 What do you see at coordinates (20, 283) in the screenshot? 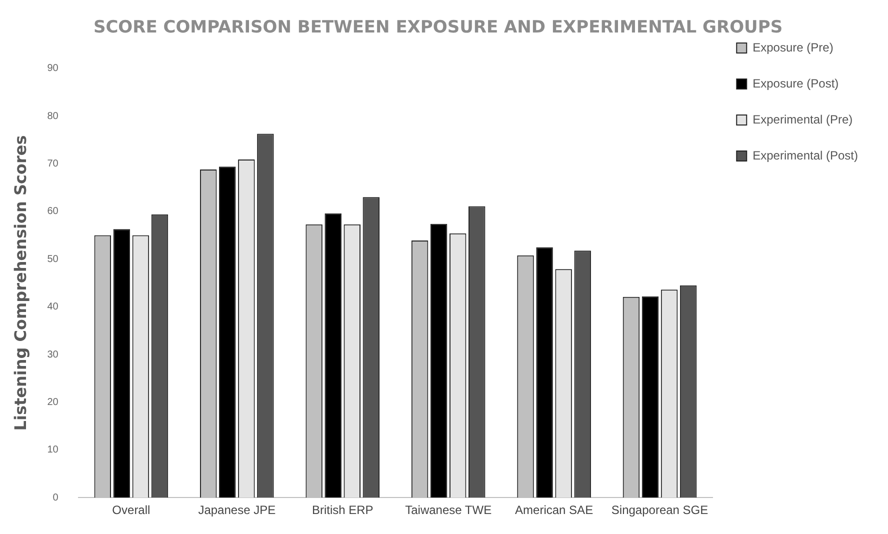
I see `y-axis-title: Listening Comprehension Scores` at bounding box center [20, 283].